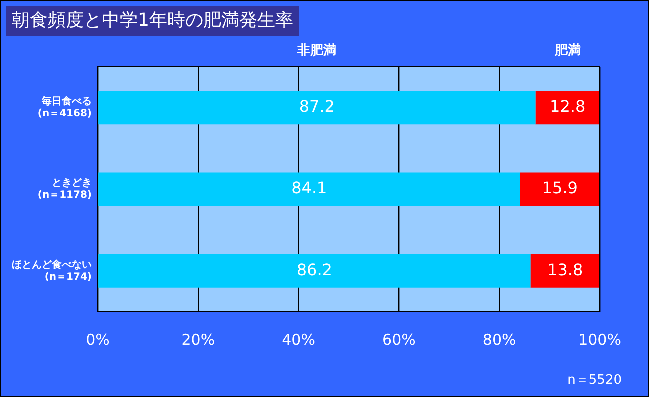  I want to click on data-label: 12.8, so click(568, 106).